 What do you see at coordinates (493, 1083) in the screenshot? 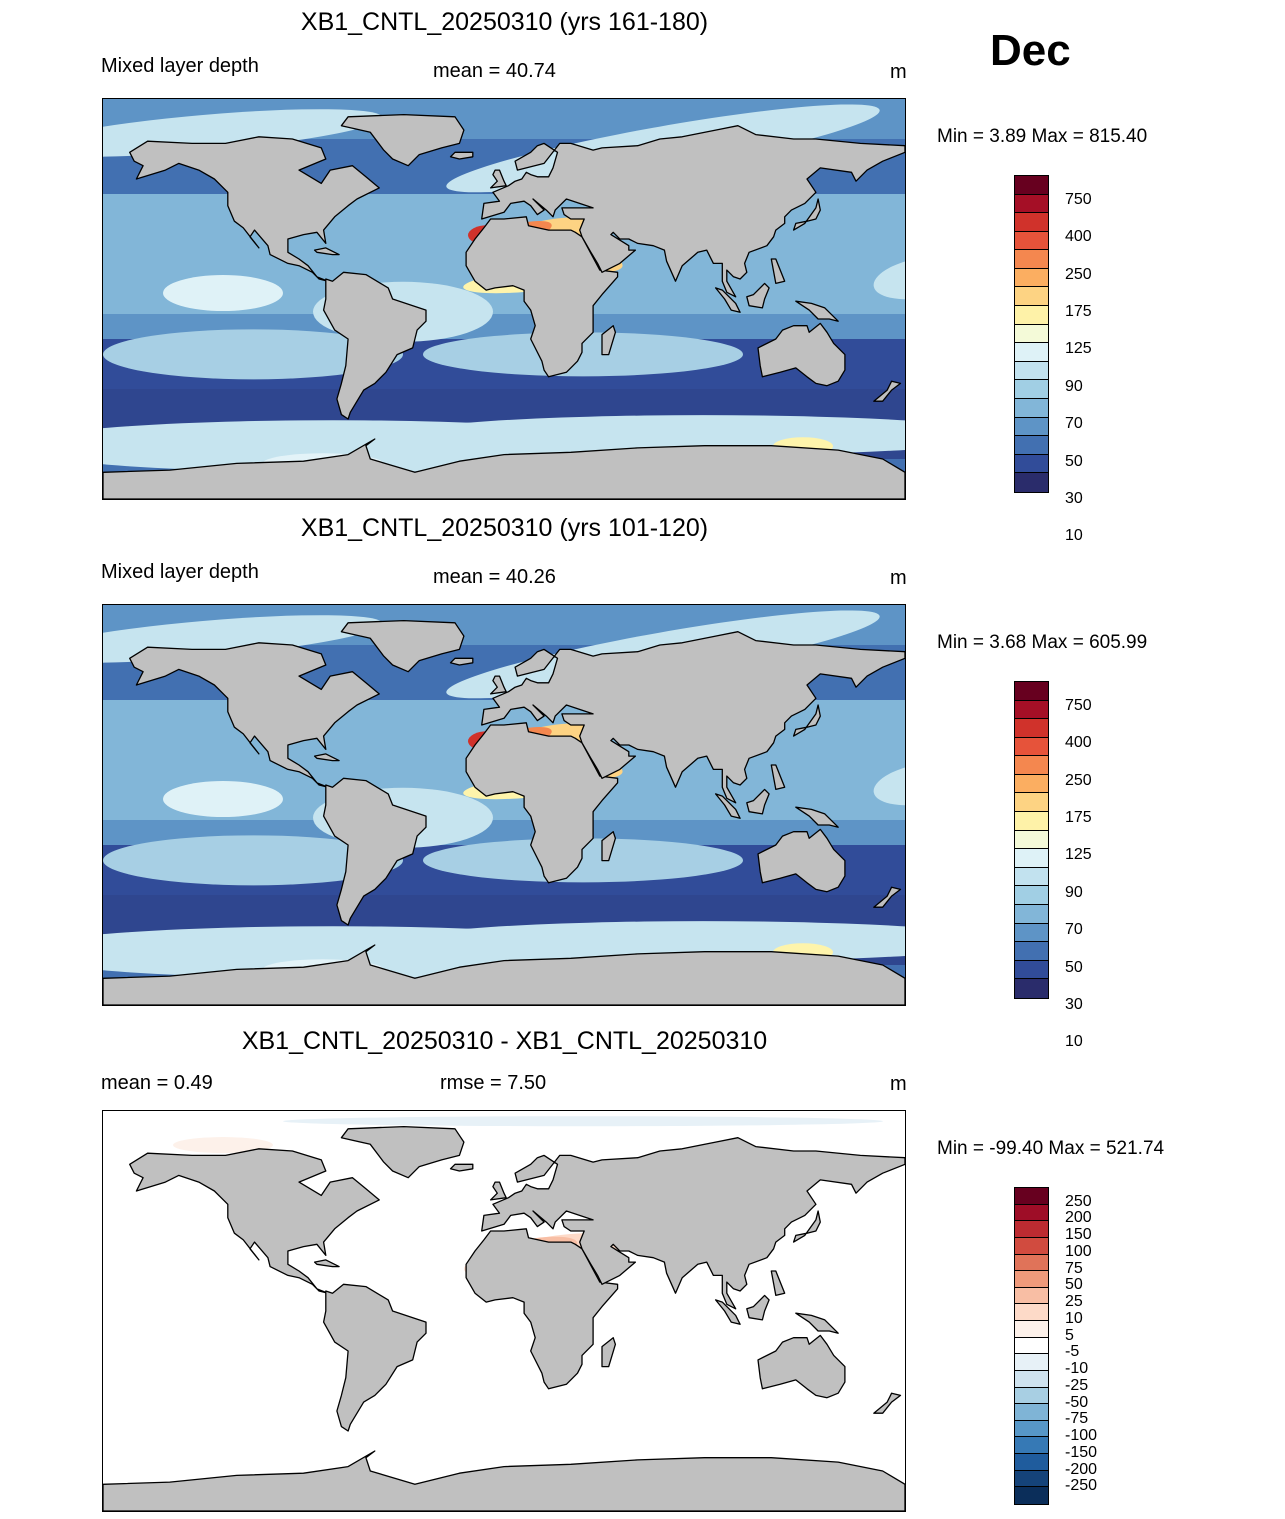
I see `panel-3-rmse-label: rmse = 7.50` at bounding box center [493, 1083].